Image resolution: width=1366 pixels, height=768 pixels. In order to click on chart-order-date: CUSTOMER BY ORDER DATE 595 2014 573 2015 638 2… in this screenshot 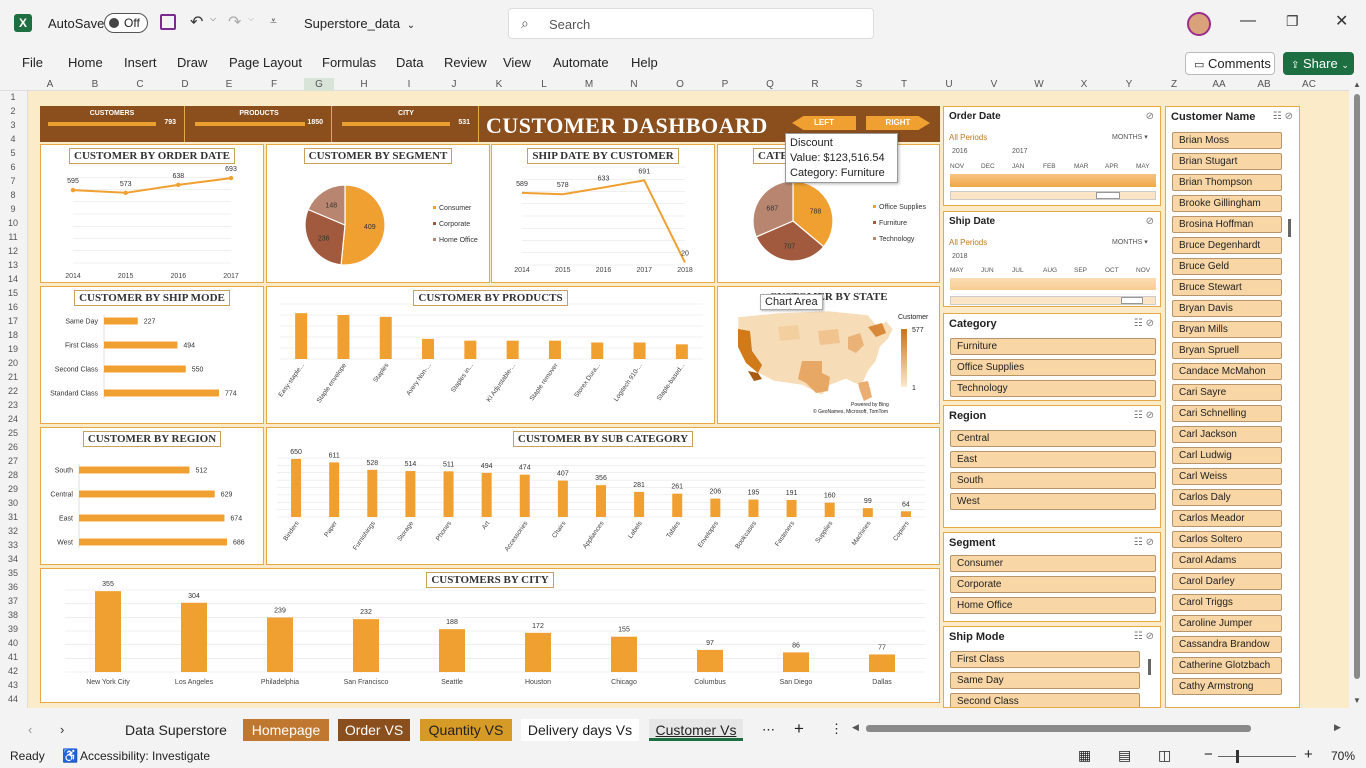, I will do `click(152, 213)`.